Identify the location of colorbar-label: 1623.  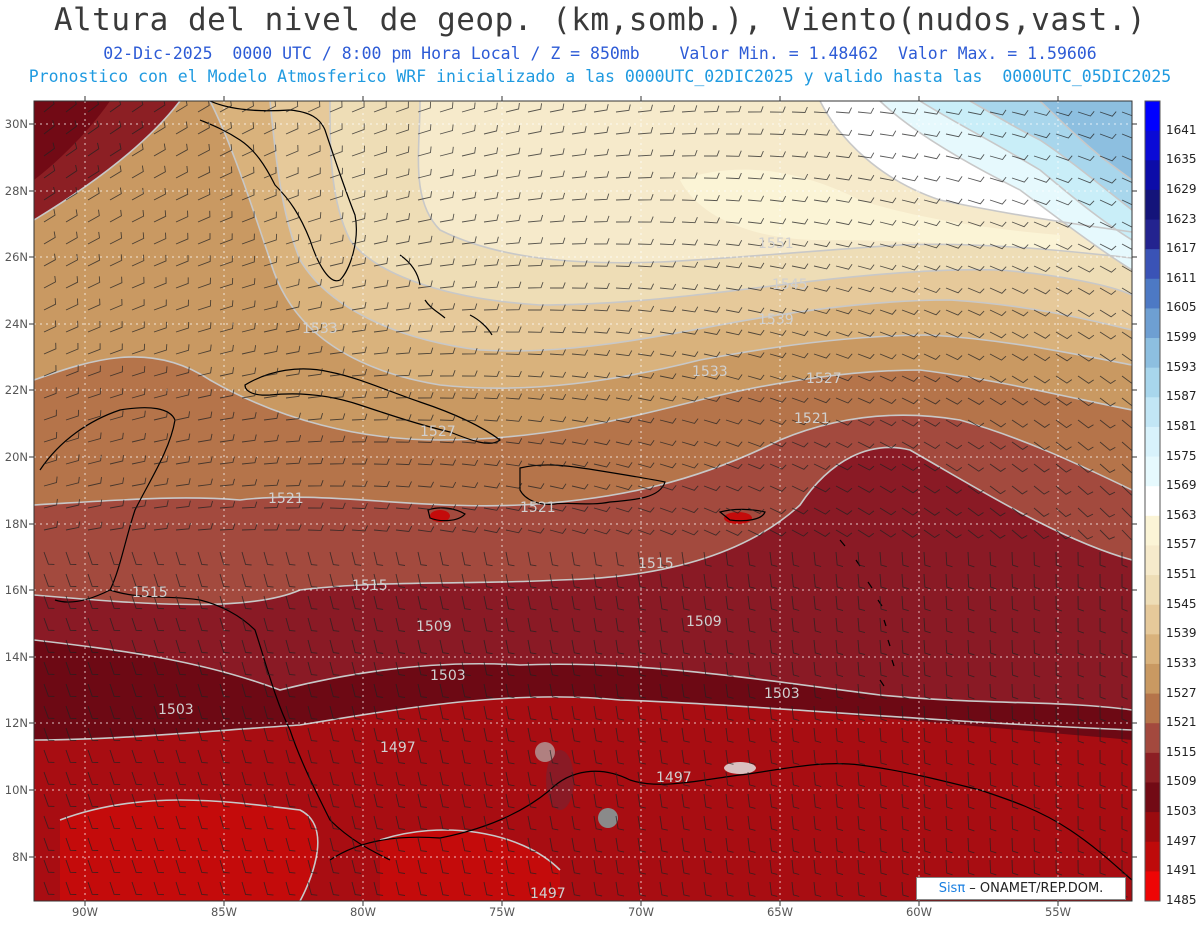
(1181, 218).